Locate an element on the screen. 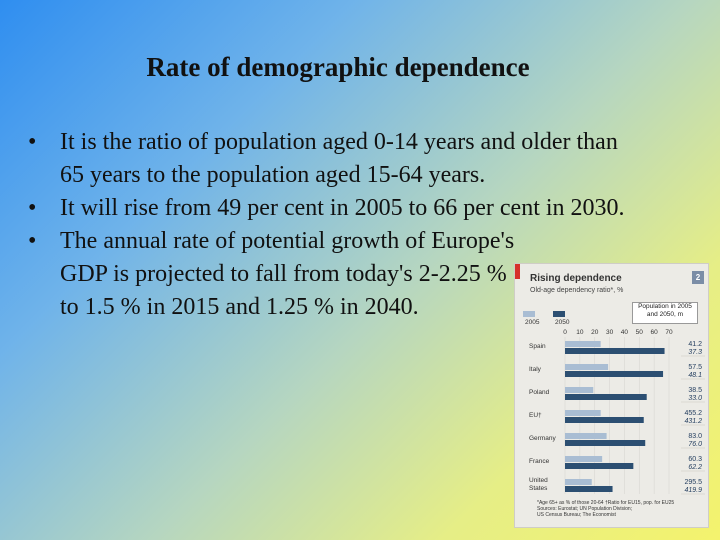 The image size is (720, 540). footnote-line: US Census Bureau; The Economist is located at coordinates (576, 515).